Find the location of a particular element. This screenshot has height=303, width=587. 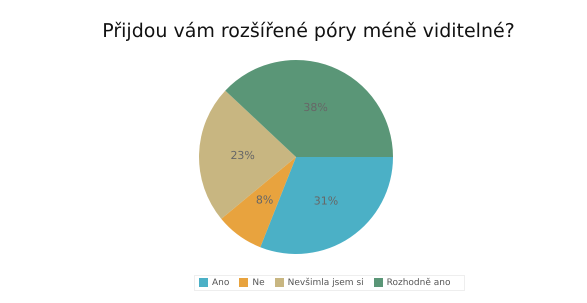

pie-slice is located at coordinates (247, 154).